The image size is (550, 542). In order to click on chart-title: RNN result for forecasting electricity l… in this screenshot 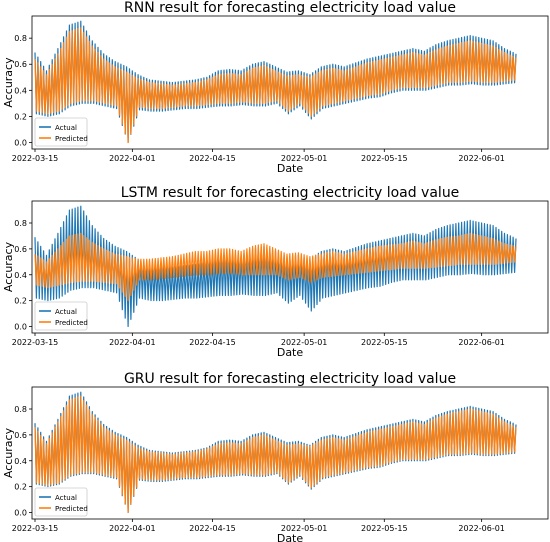, I will do `click(290, 8)`.